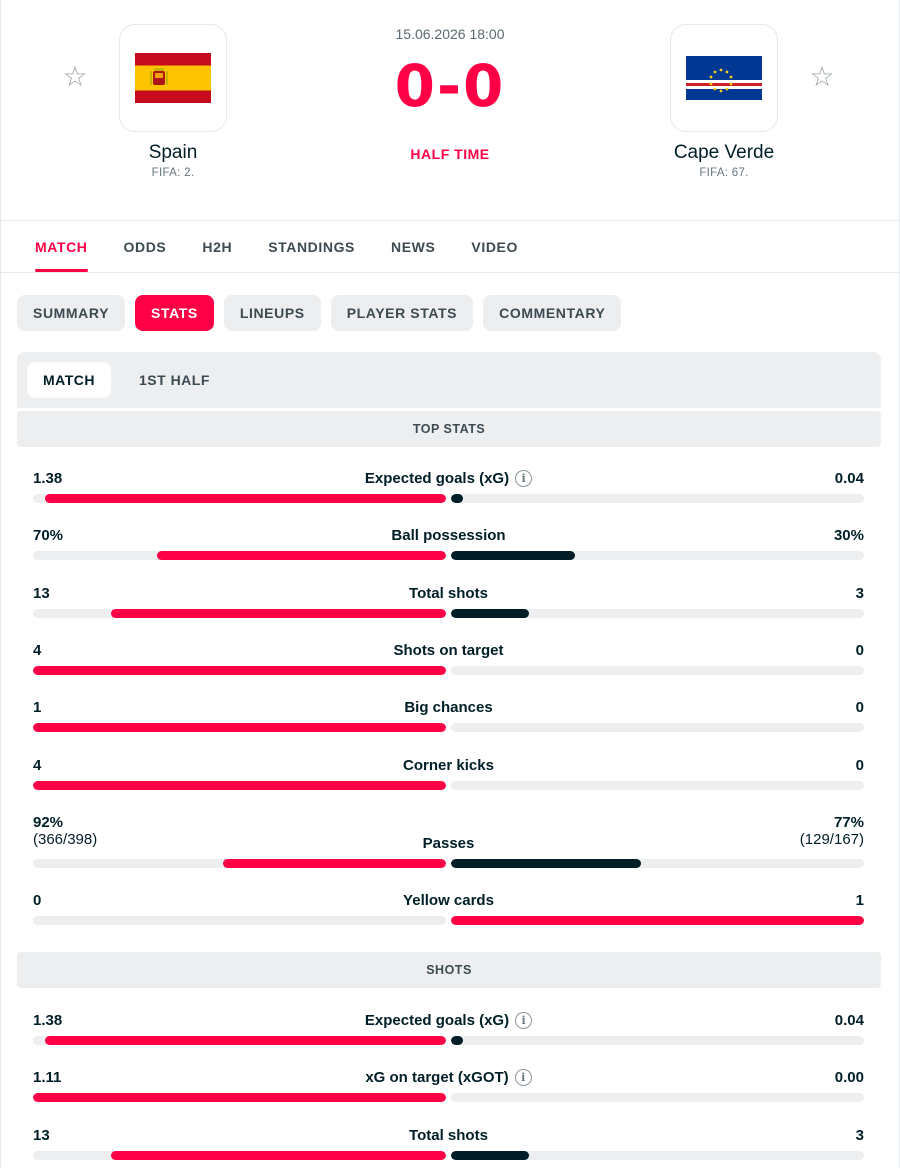  I want to click on stat-row: 13 3 Total shots, so click(448, 1147).